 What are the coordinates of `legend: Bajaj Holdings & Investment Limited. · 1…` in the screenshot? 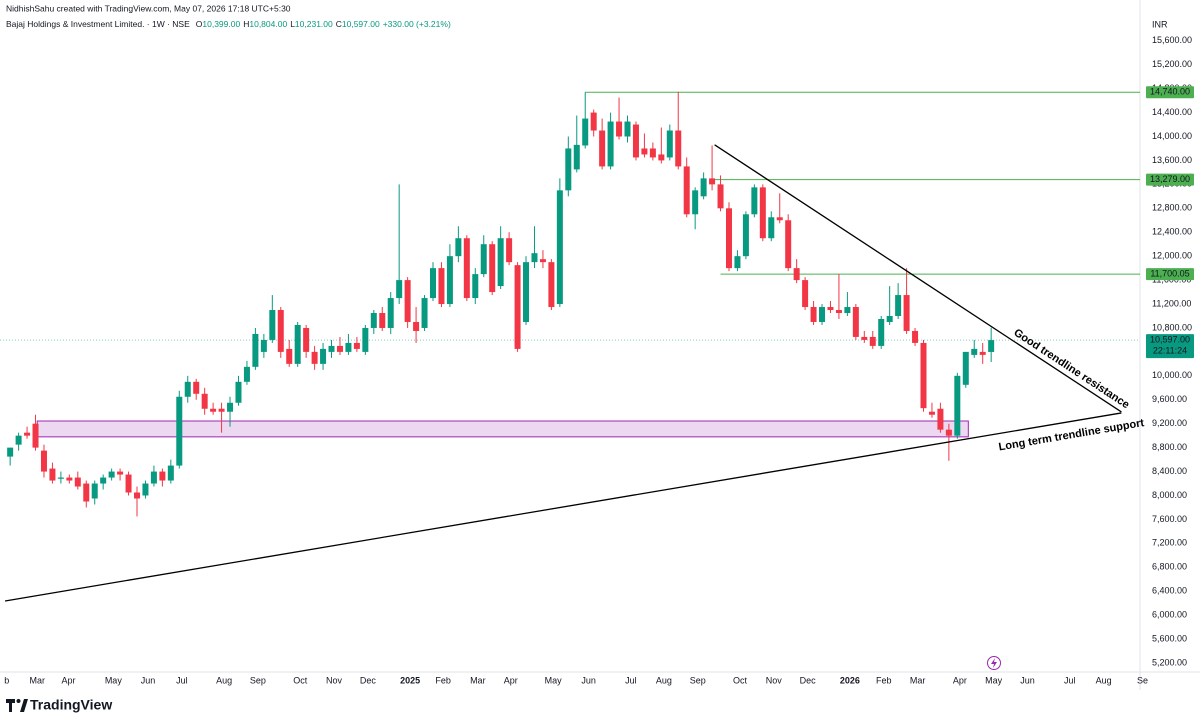 It's located at (228, 24).